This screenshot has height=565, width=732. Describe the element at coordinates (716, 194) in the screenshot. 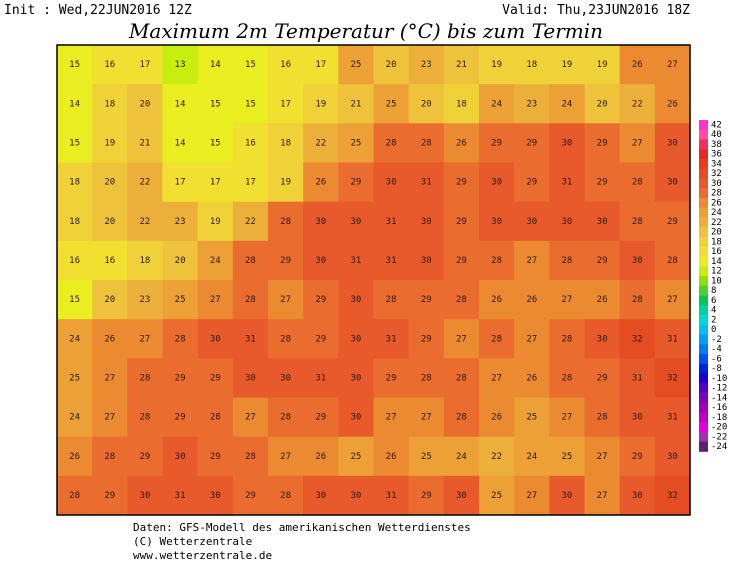

I see `colorbar-label: 28` at that location.